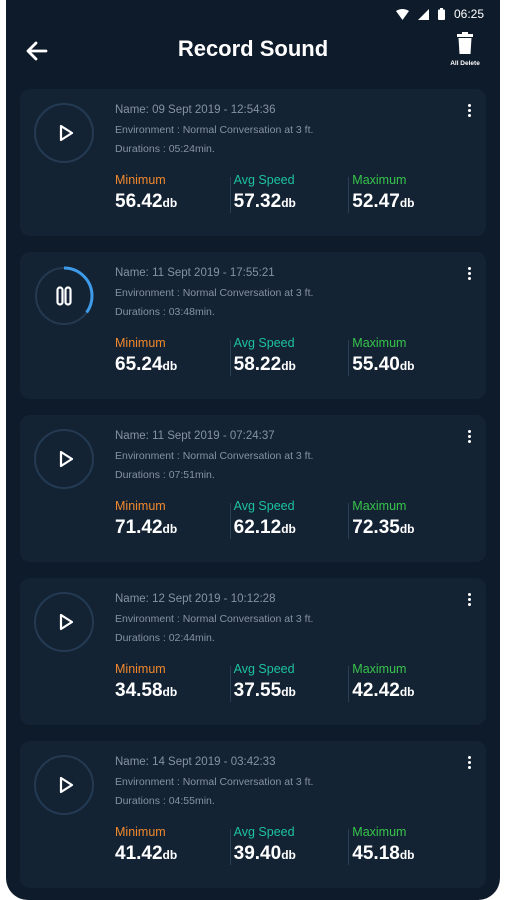 The width and height of the screenshot is (506, 900). I want to click on all-delete-button: All Delete, so click(465, 49).